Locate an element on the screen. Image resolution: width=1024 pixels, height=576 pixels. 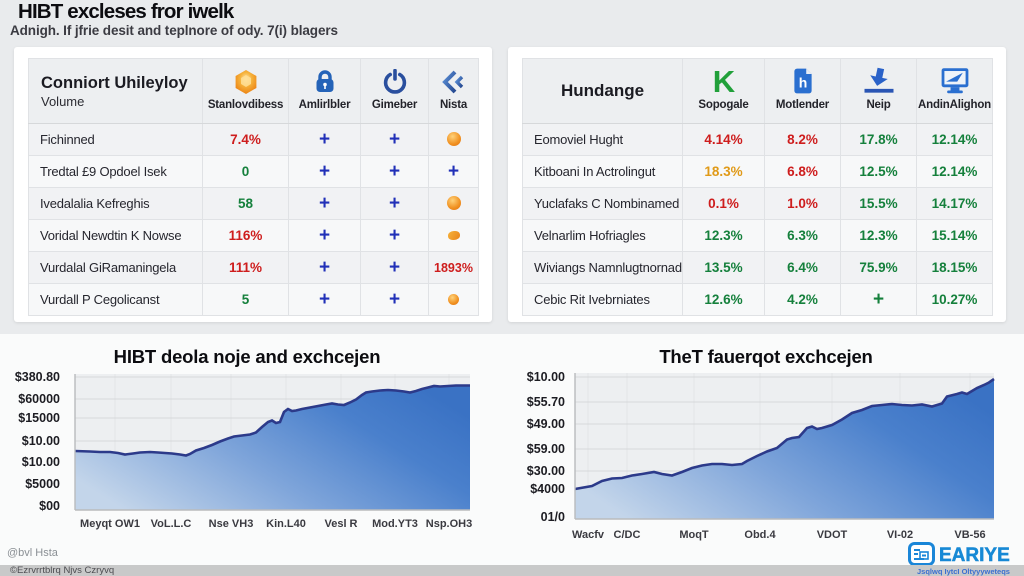
svg-text: $30.00 is located at coordinates (546, 471).